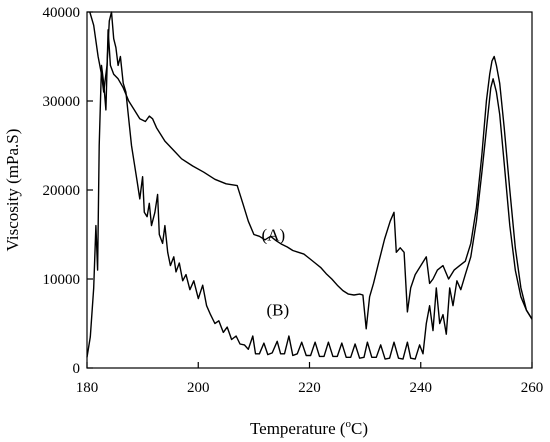 The height and width of the screenshot is (442, 550). I want to click on x-tick-label: 260, so click(532, 388).